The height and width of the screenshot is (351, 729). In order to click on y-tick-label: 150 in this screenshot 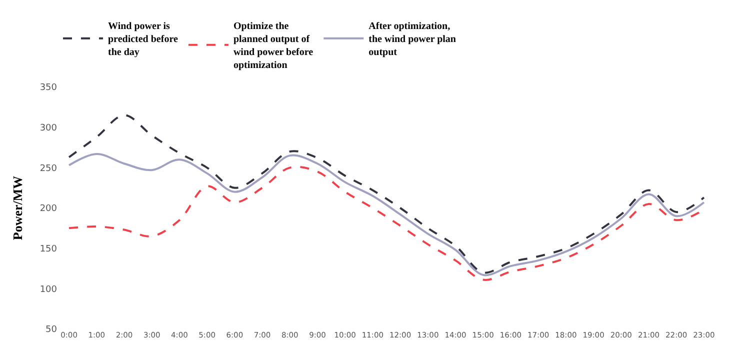, I will do `click(49, 249)`.